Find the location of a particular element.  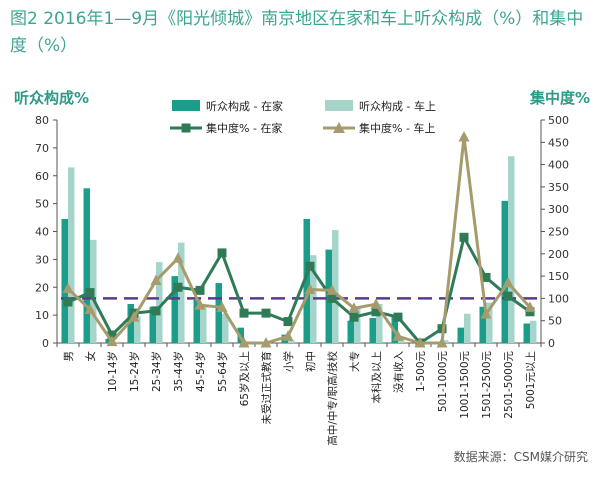

category-label: 10-14岁 is located at coordinates (112, 371).